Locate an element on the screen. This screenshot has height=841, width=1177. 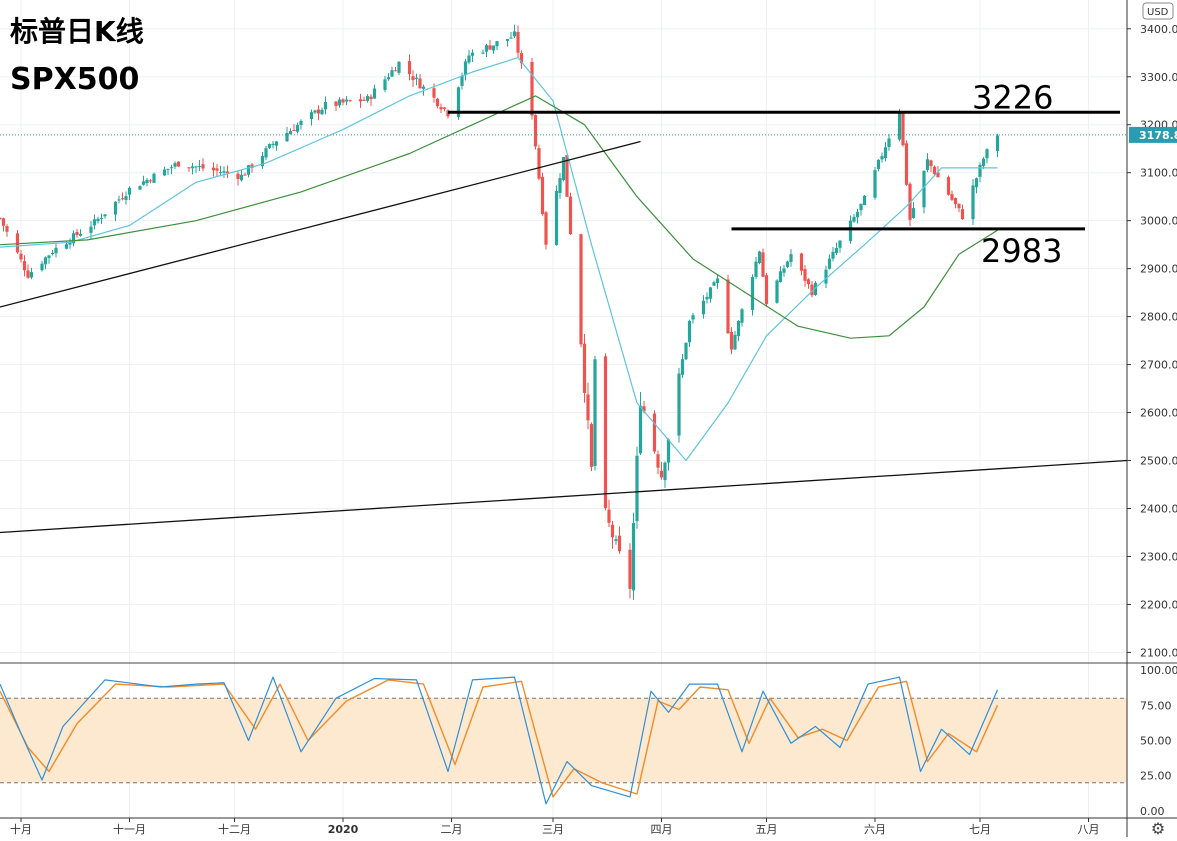
last-price-label: 3178.8 is located at coordinates (1158, 135).